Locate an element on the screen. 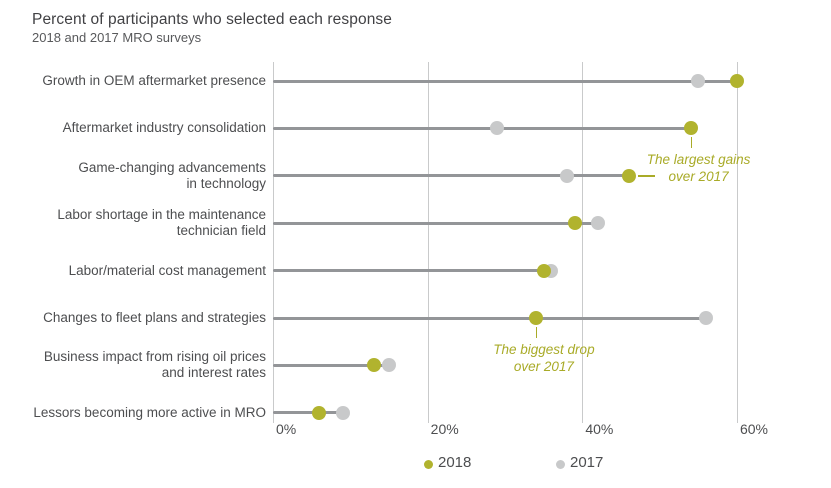 Image resolution: width=831 pixels, height=488 pixels. legend-label-2018: 2018 is located at coordinates (455, 462).